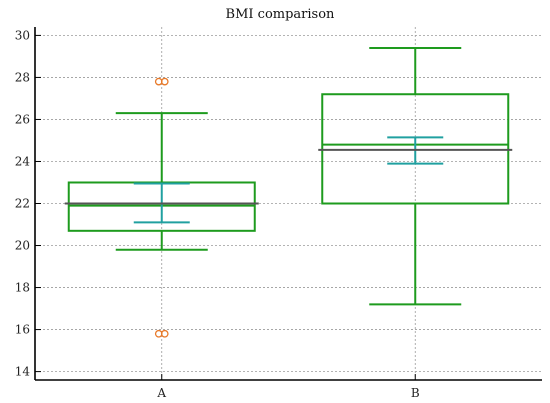 The image size is (550, 403). Describe the element at coordinates (22, 77) in the screenshot. I see `y-tick-label: 28` at that location.